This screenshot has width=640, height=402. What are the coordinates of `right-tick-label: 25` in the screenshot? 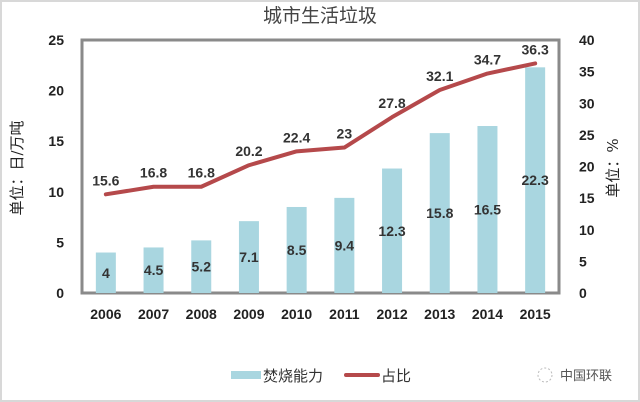 It's located at (587, 135).